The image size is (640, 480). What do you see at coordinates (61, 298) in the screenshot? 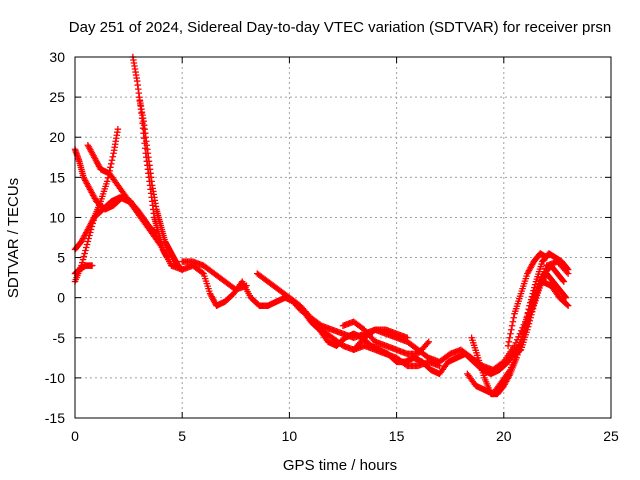
I see `y-tick-label: 0` at bounding box center [61, 298].